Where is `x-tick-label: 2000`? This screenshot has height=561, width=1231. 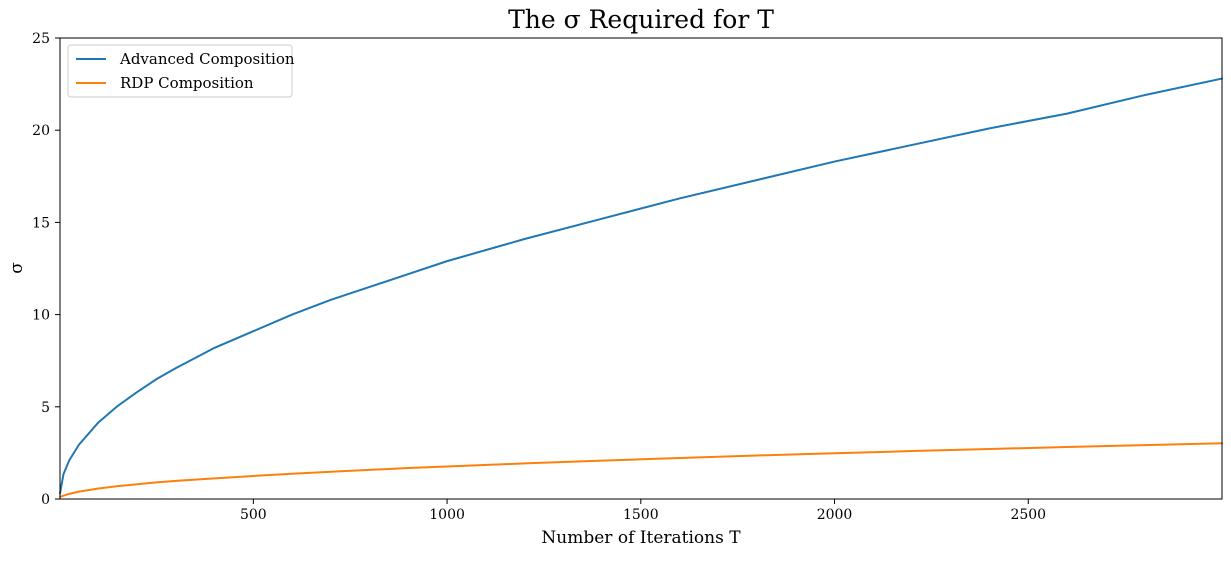 x-tick-label: 2000 is located at coordinates (835, 515).